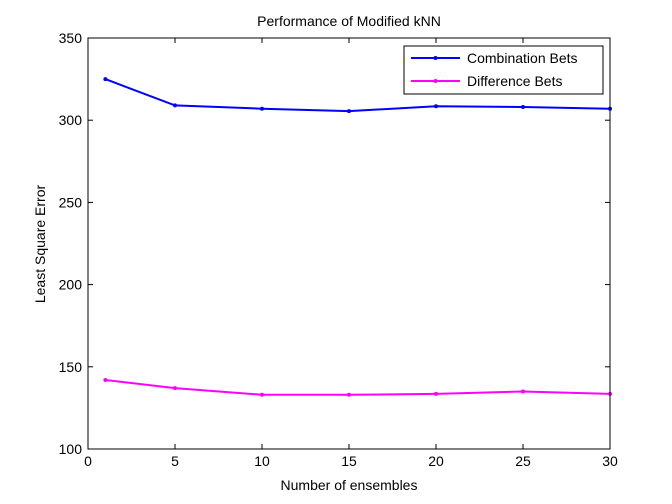  What do you see at coordinates (175, 461) in the screenshot?
I see `x-tick-label: 5` at bounding box center [175, 461].